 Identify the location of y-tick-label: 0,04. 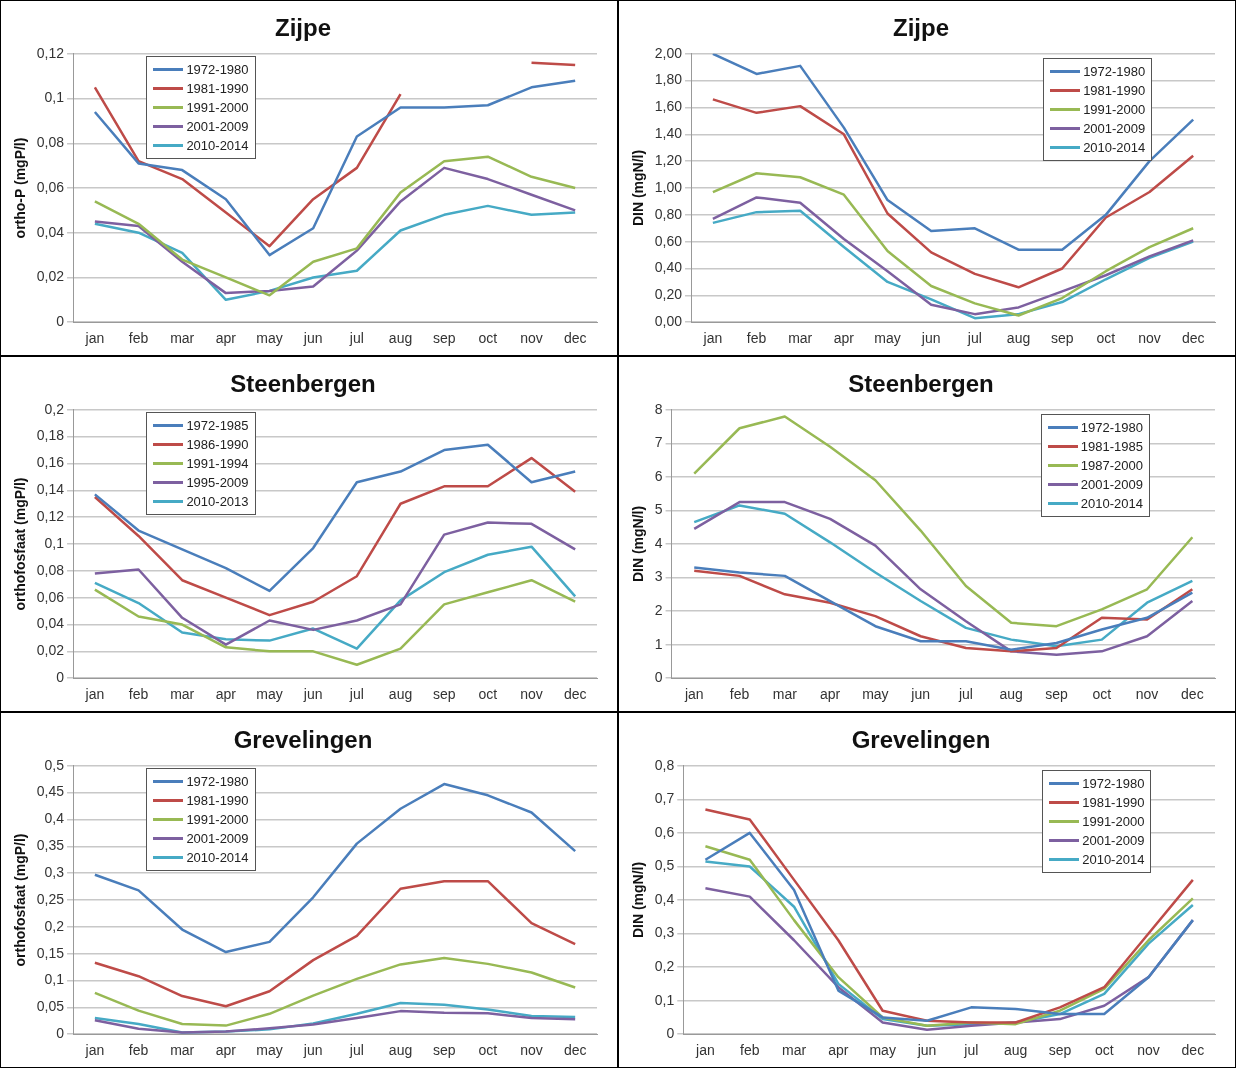
(50, 623).